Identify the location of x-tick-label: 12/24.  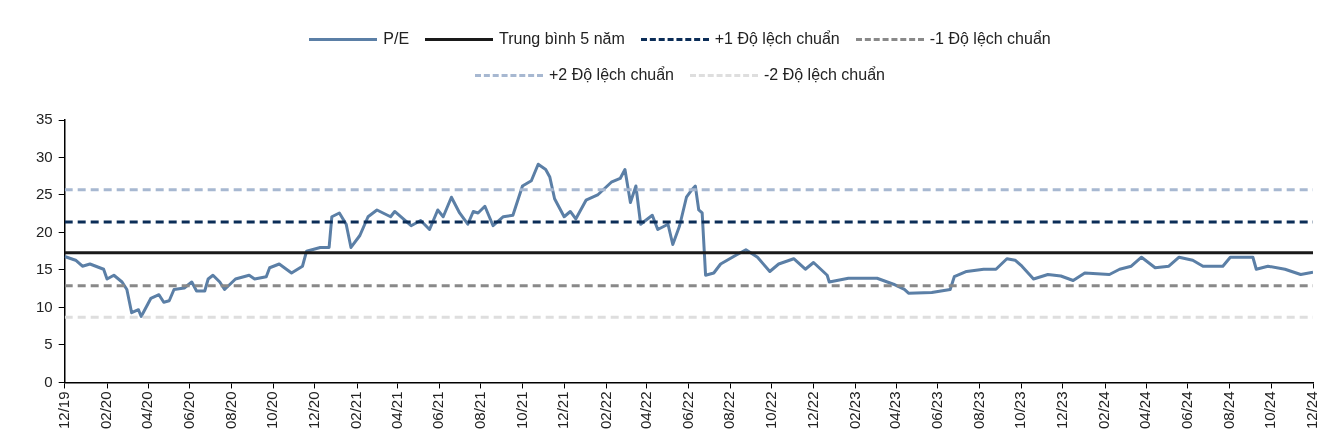
(1312, 410).